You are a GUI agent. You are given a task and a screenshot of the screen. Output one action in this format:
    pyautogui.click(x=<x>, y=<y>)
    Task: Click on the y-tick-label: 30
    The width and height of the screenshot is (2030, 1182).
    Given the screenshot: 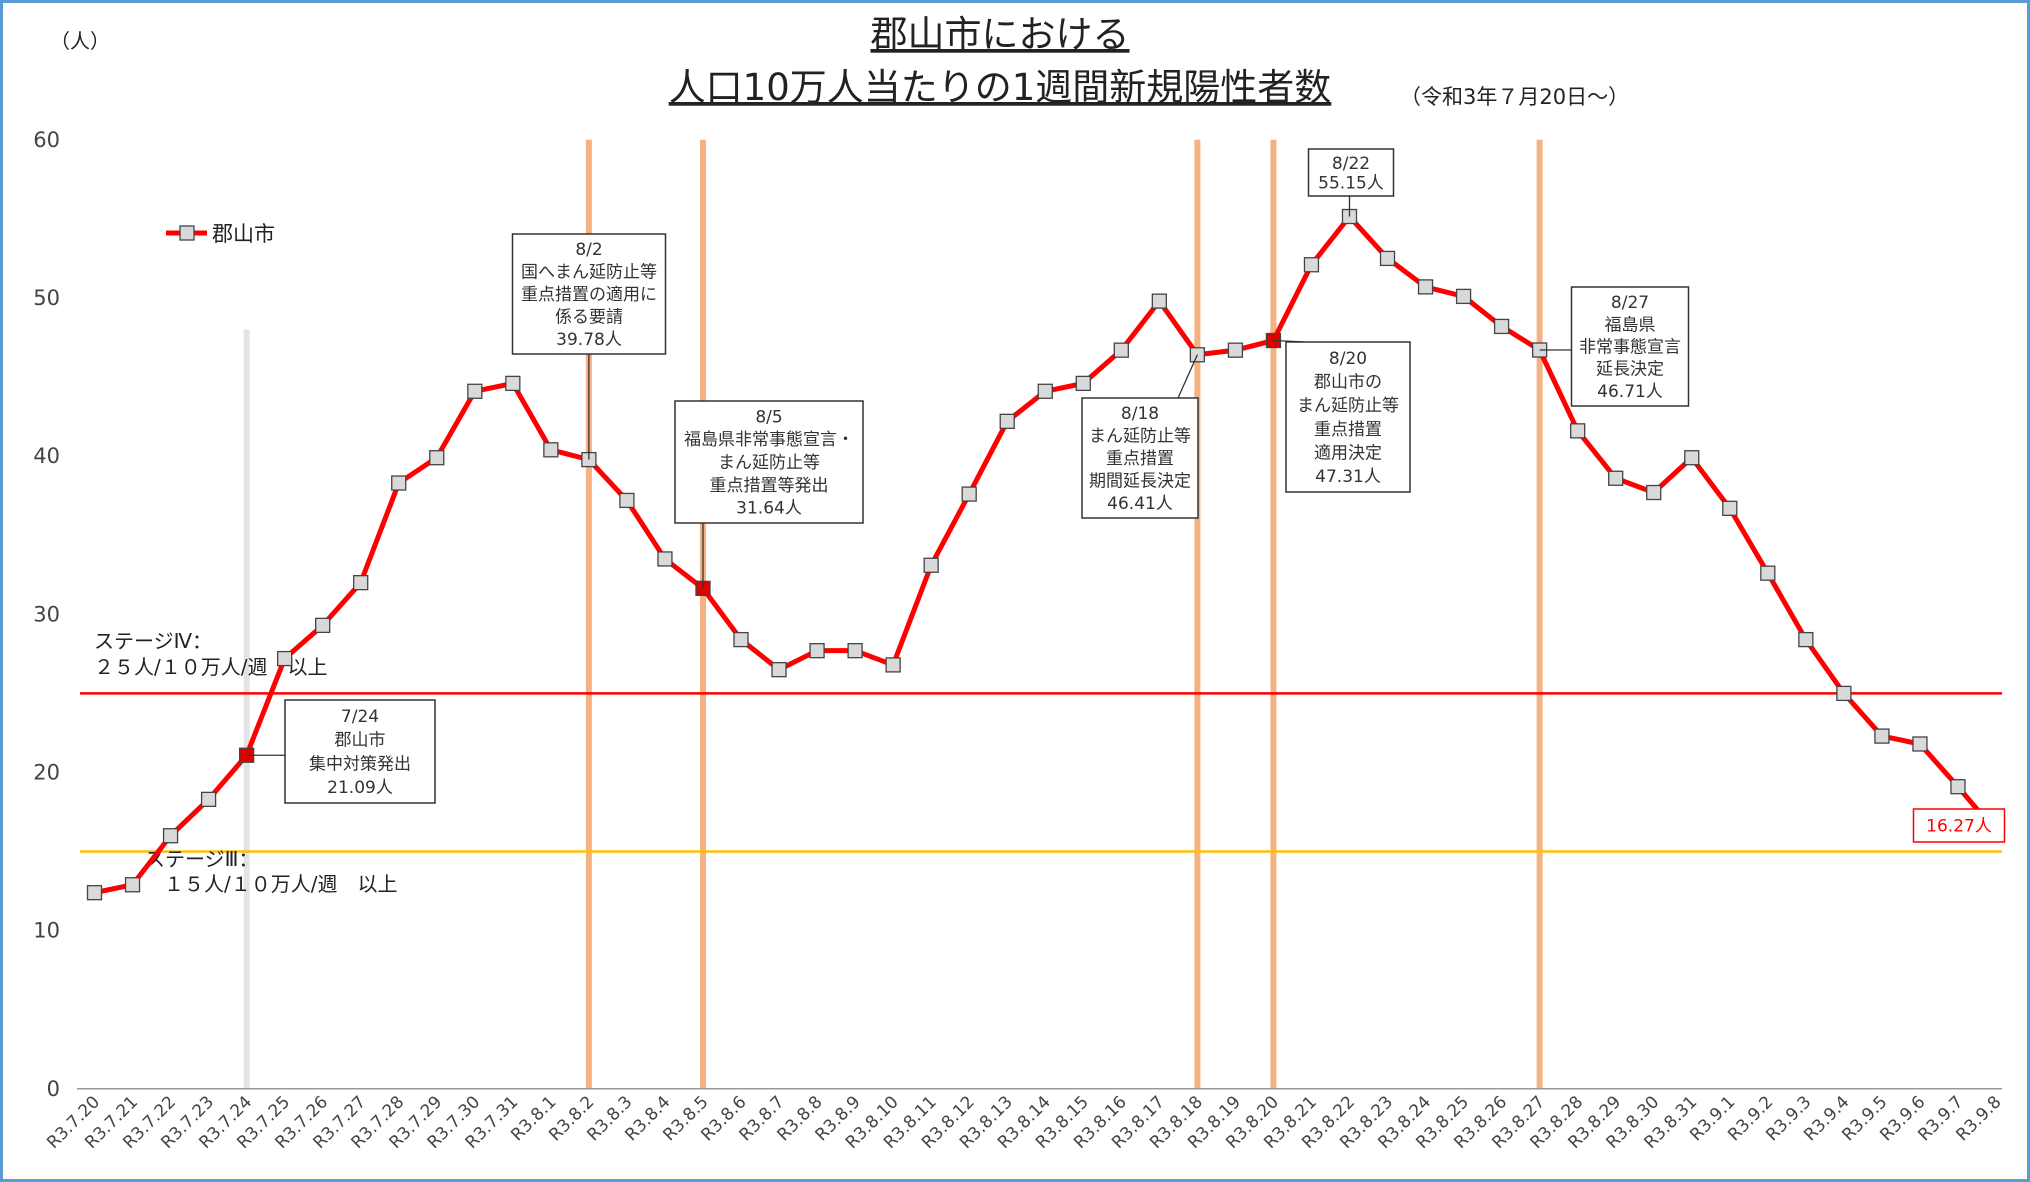 What is the action you would take?
    pyautogui.click(x=46, y=614)
    